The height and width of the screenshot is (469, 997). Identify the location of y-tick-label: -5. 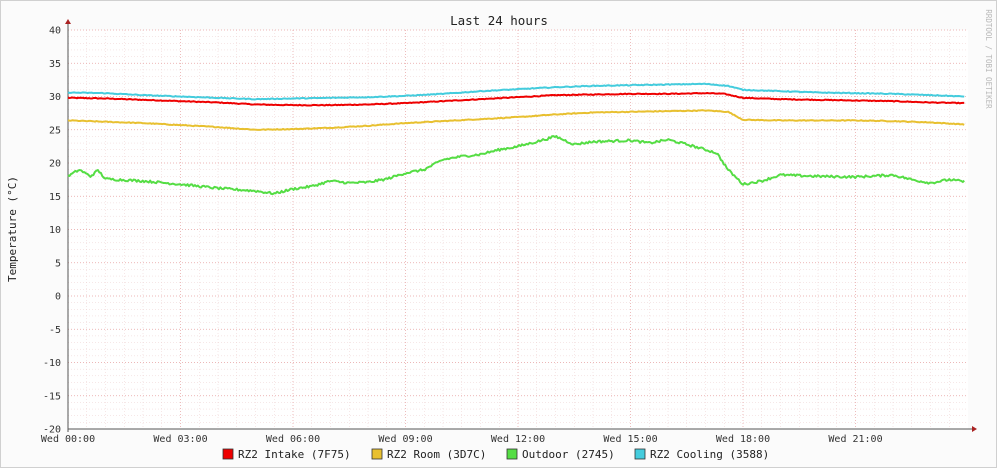
(55, 330).